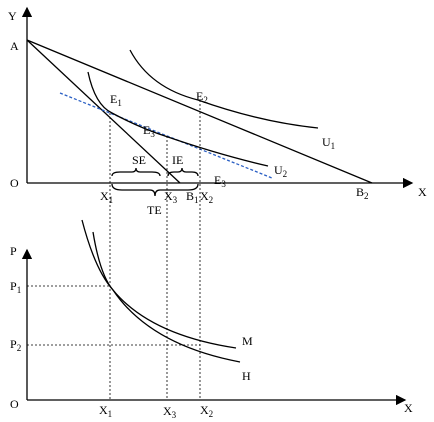 This screenshot has width=434, height=422. I want to click on label: TE, so click(154, 210).